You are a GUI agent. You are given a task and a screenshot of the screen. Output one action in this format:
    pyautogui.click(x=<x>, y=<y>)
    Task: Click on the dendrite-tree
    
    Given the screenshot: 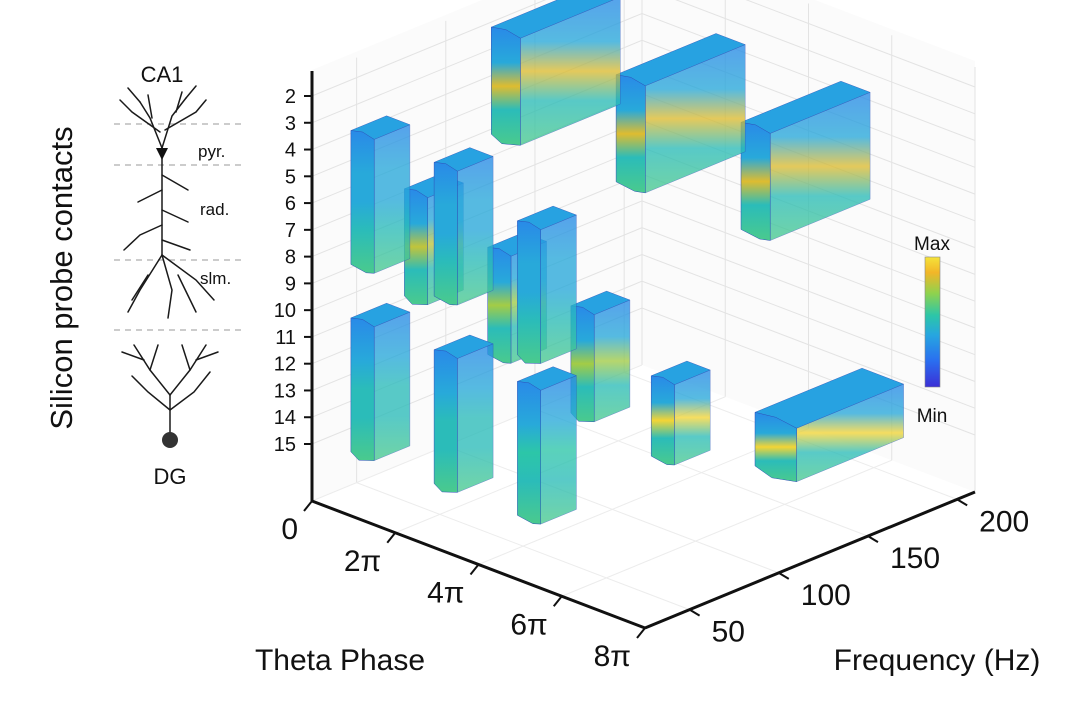 What is the action you would take?
    pyautogui.click(x=169, y=263)
    